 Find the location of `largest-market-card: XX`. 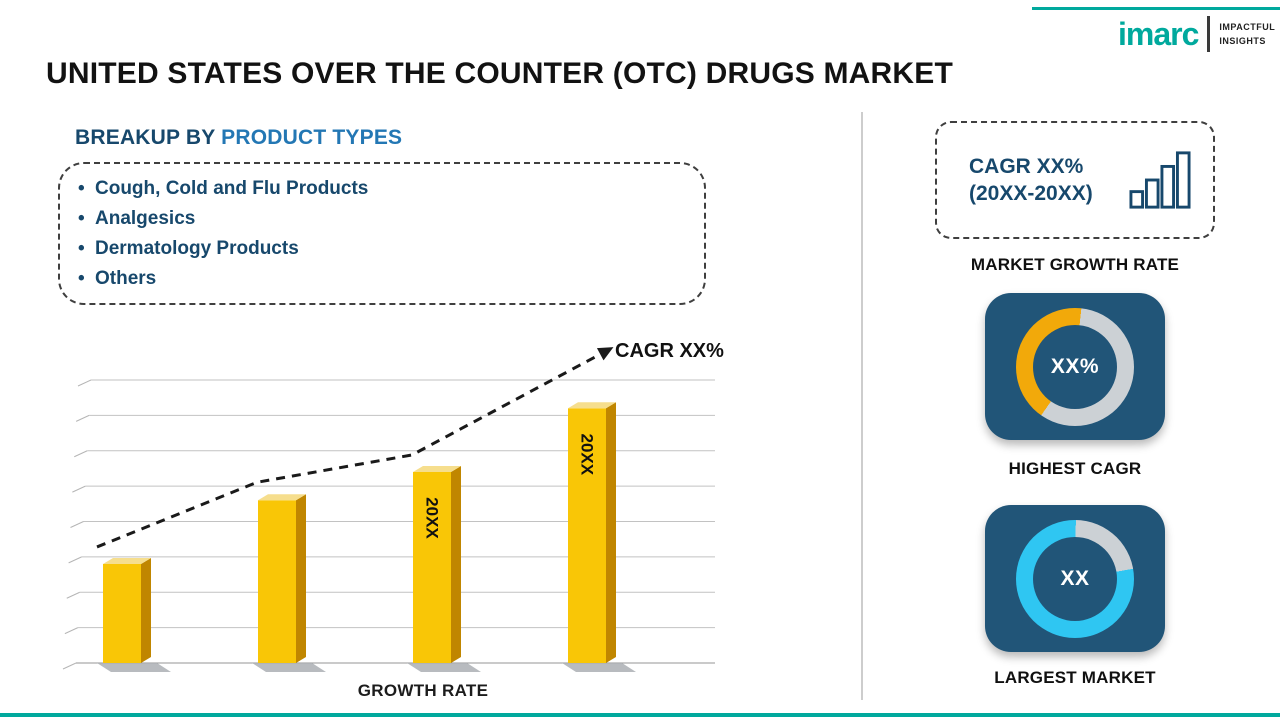

largest-market-card: XX is located at coordinates (1075, 578).